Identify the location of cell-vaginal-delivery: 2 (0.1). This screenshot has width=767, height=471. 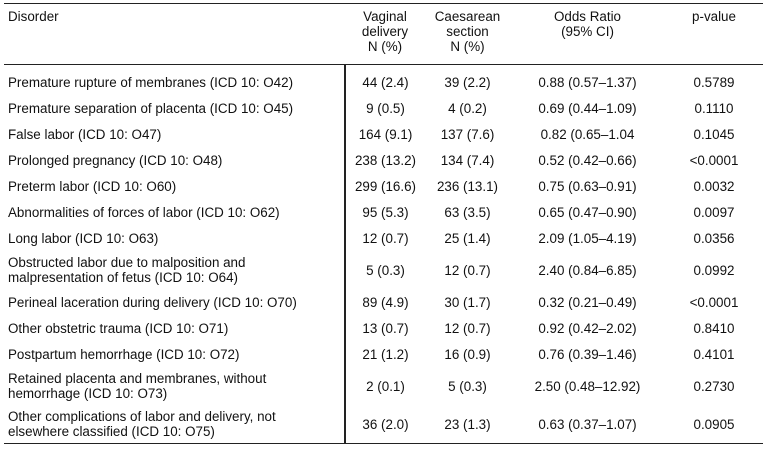
(385, 386).